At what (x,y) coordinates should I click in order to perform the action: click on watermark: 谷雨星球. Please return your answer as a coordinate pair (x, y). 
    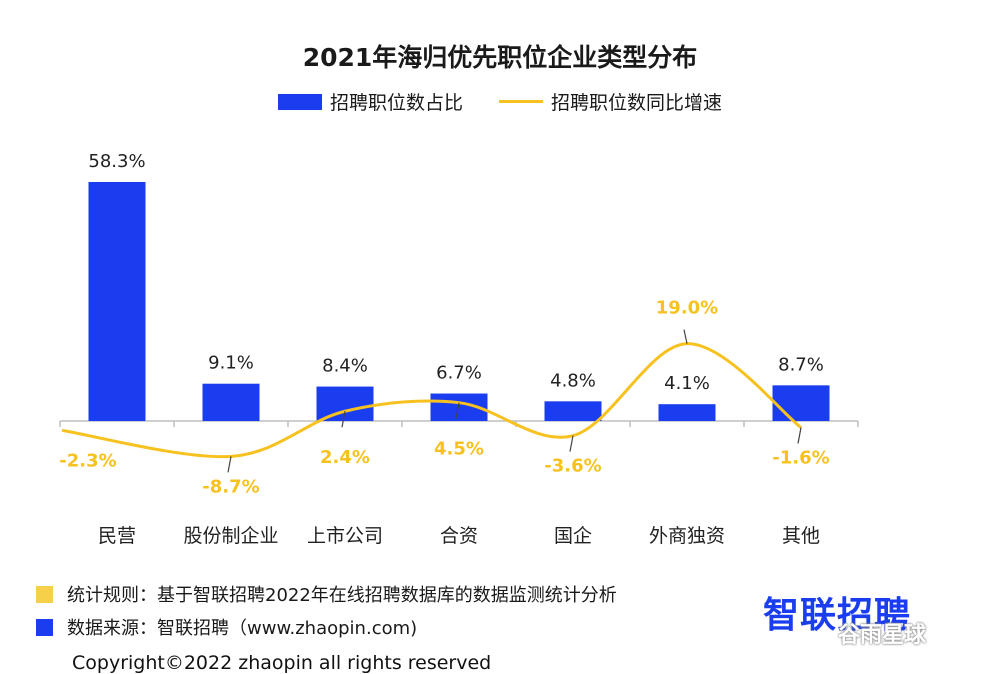
    Looking at the image, I should click on (882, 635).